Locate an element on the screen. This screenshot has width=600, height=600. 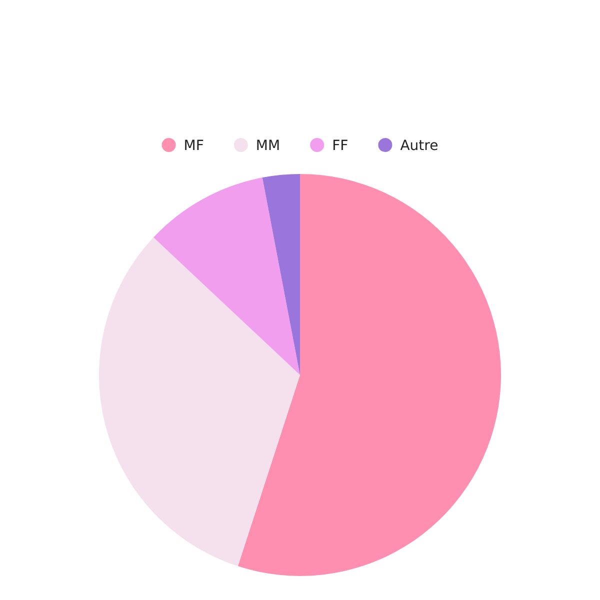
legend-label: MM is located at coordinates (268, 146).